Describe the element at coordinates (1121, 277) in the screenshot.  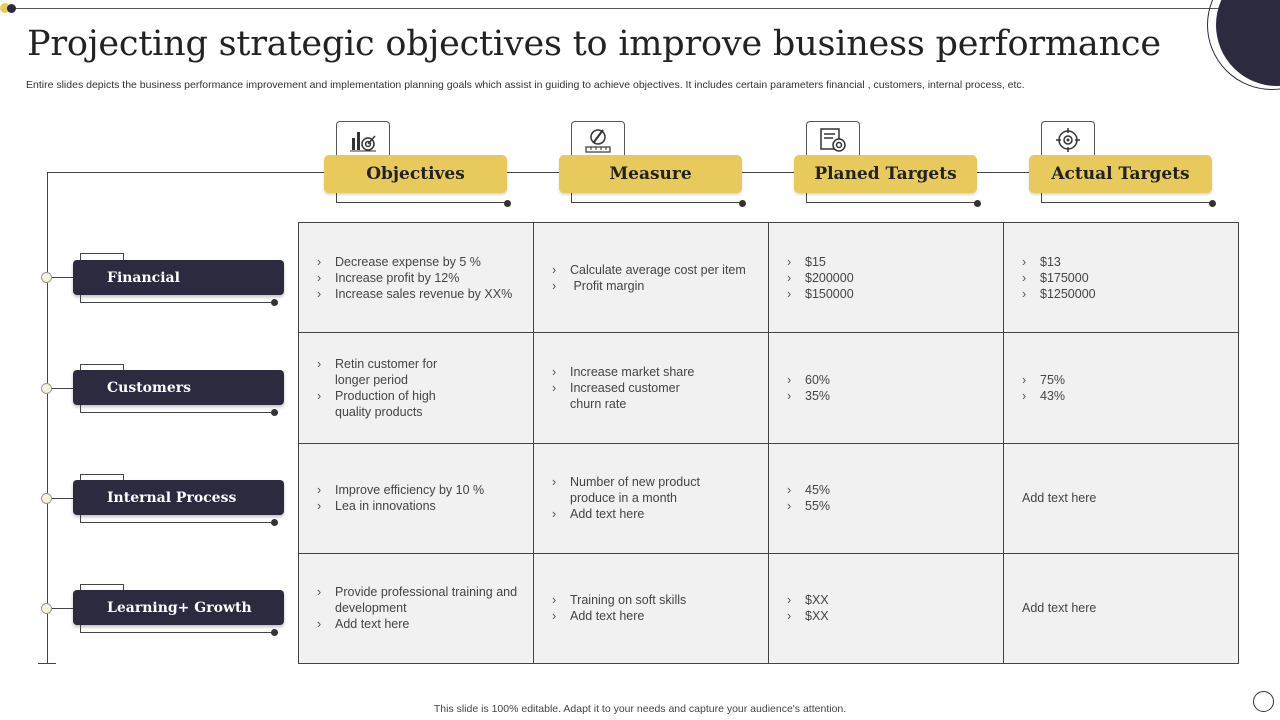
I see `table-cell: $13 $175000 $1250000` at that location.